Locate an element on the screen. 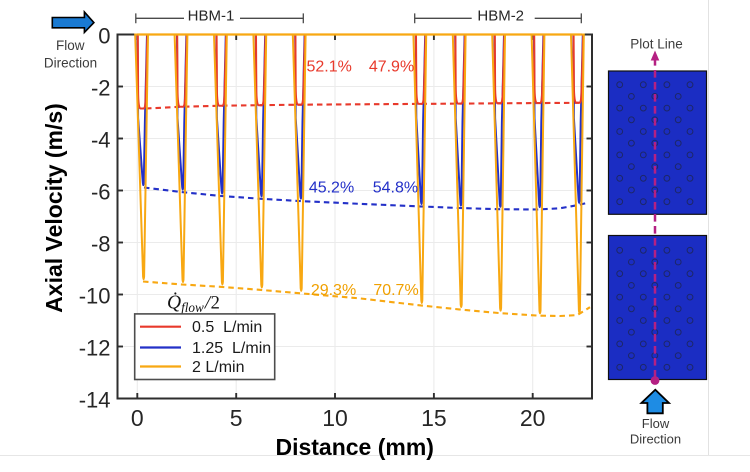  svg-text: -14 is located at coordinates (95, 400).